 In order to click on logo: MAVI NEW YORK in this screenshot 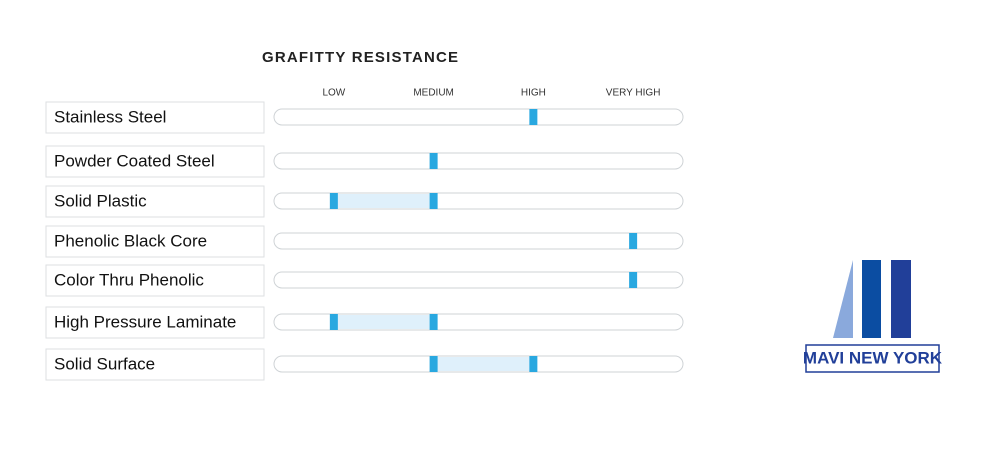, I will do `click(873, 316)`.